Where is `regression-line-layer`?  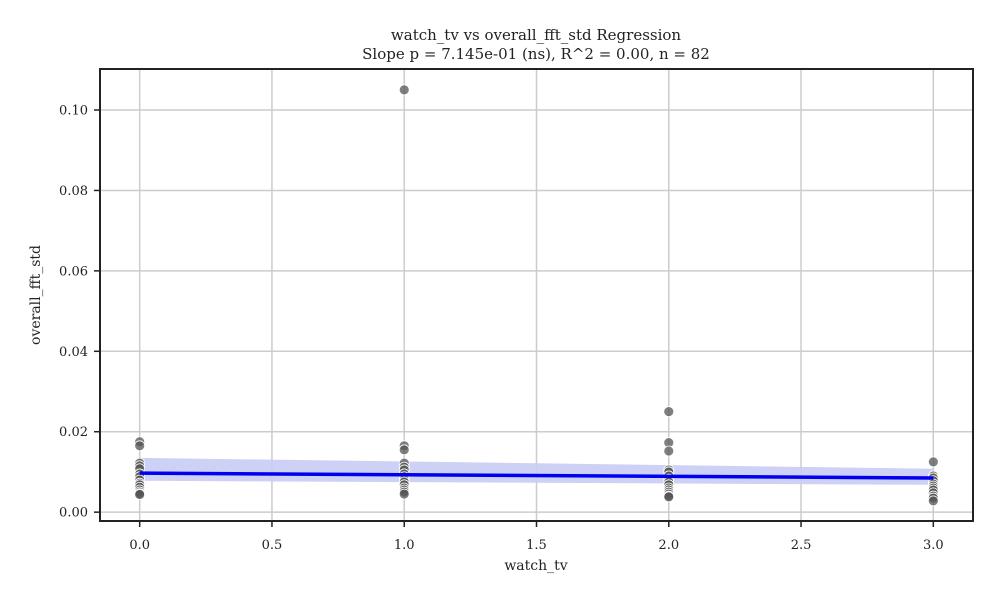 regression-line-layer is located at coordinates (536, 475).